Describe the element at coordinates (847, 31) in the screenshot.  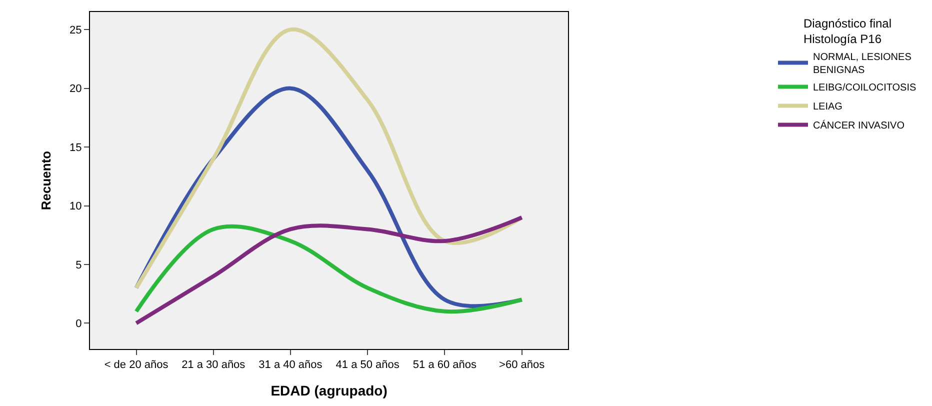
I see `legend-title: Diagnóstico final Histología P16` at that location.